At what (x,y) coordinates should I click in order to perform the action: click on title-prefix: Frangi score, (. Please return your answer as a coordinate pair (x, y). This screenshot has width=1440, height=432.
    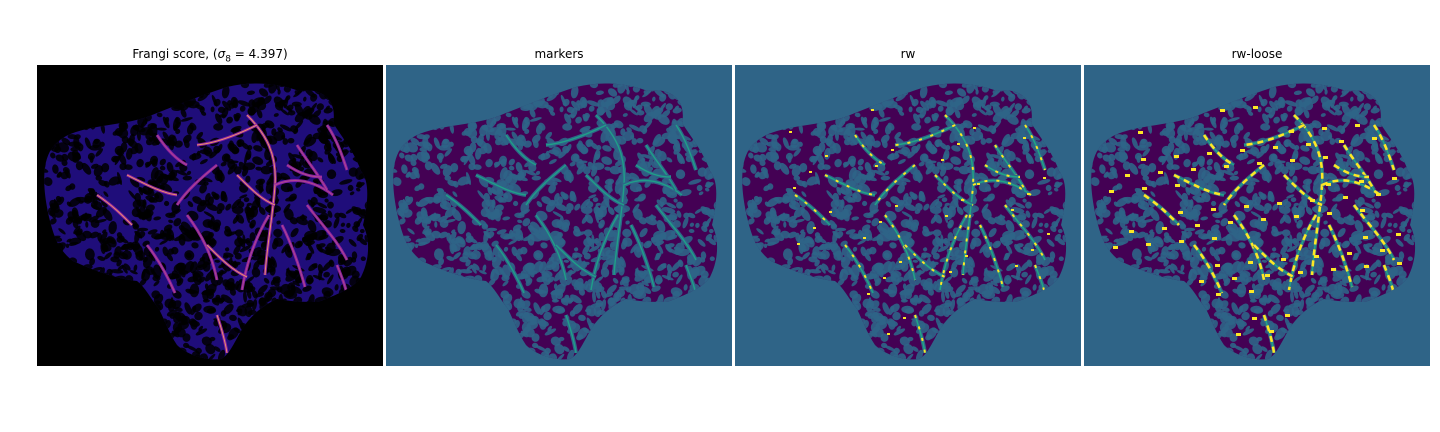
    Looking at the image, I should click on (175, 54).